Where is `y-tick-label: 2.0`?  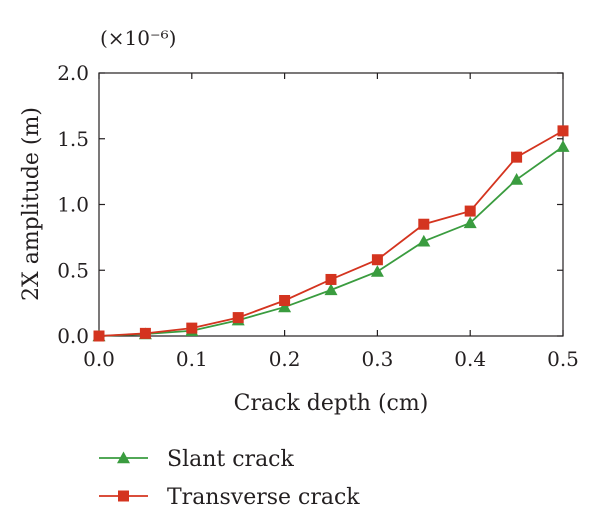
y-tick-label: 2.0 is located at coordinates (73, 73).